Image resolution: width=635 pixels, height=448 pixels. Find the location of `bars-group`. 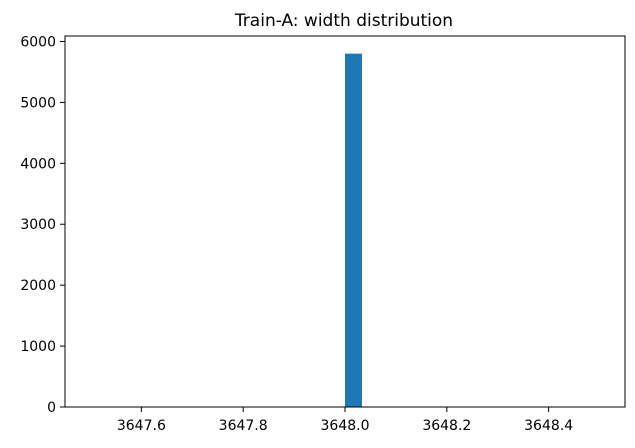

bars-group is located at coordinates (353, 230).